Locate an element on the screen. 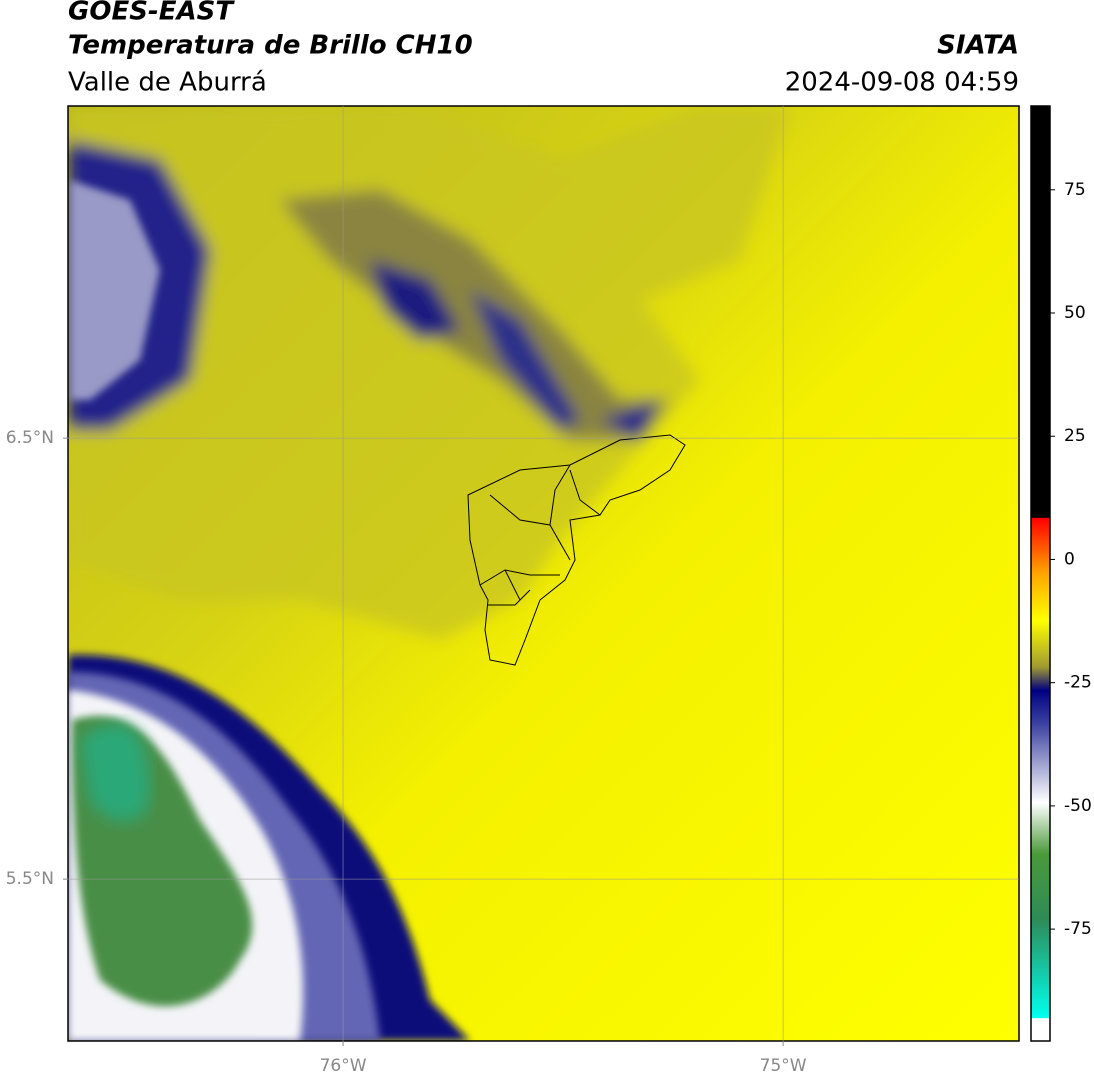 The width and height of the screenshot is (1094, 1078). y-tick-label: 5.5°N is located at coordinates (30, 879).